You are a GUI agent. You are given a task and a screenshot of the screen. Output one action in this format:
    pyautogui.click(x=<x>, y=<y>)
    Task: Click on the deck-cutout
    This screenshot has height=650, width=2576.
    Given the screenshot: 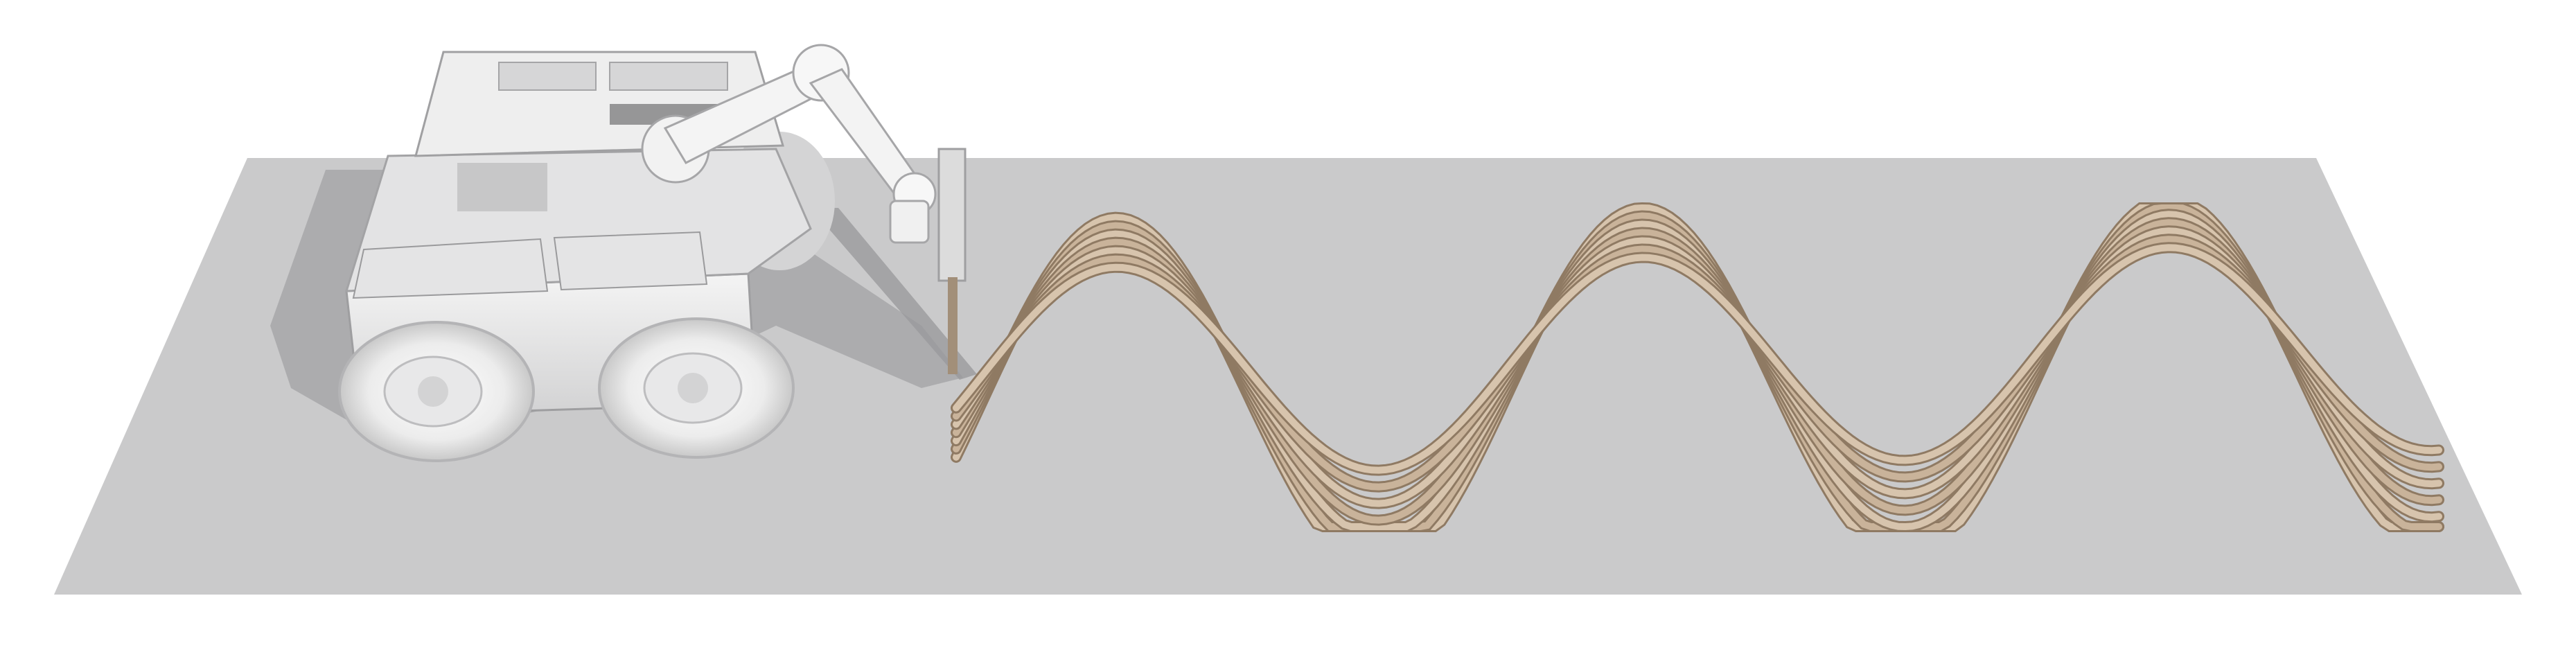 What is the action you would take?
    pyautogui.click(x=502, y=187)
    